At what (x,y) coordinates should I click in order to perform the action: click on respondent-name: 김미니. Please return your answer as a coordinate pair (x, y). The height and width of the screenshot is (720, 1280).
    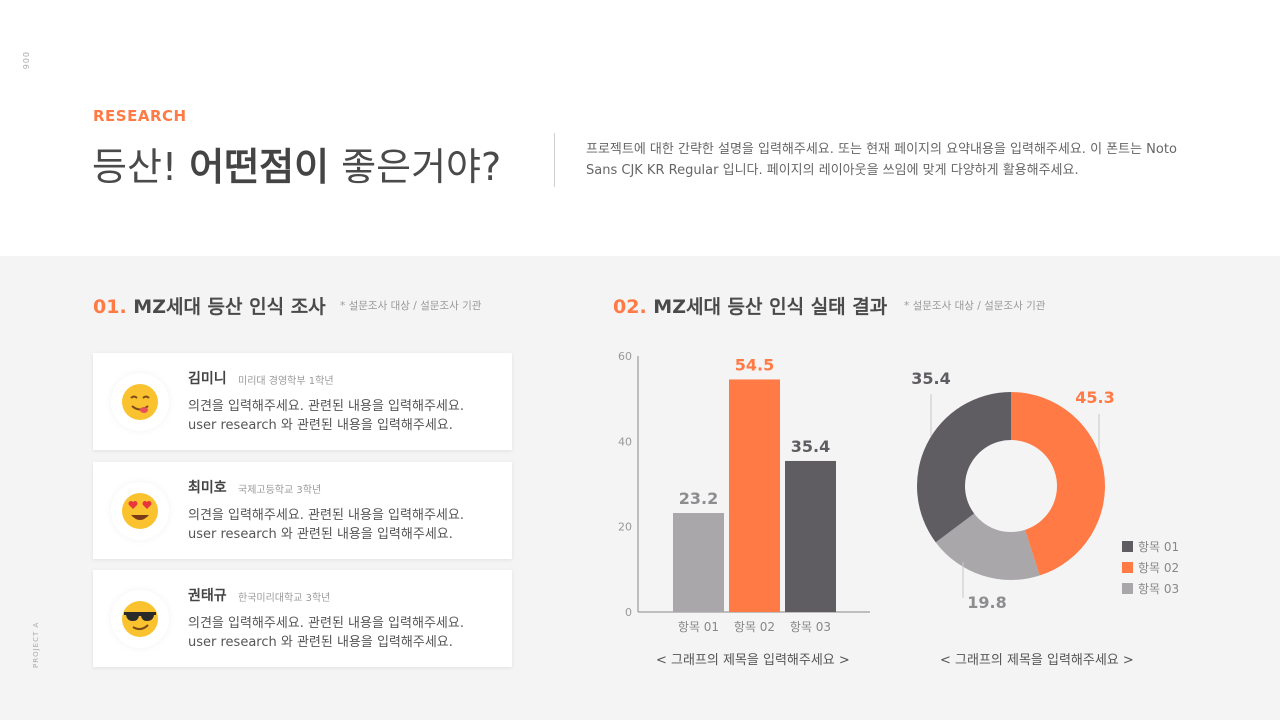
    Looking at the image, I should click on (207, 379).